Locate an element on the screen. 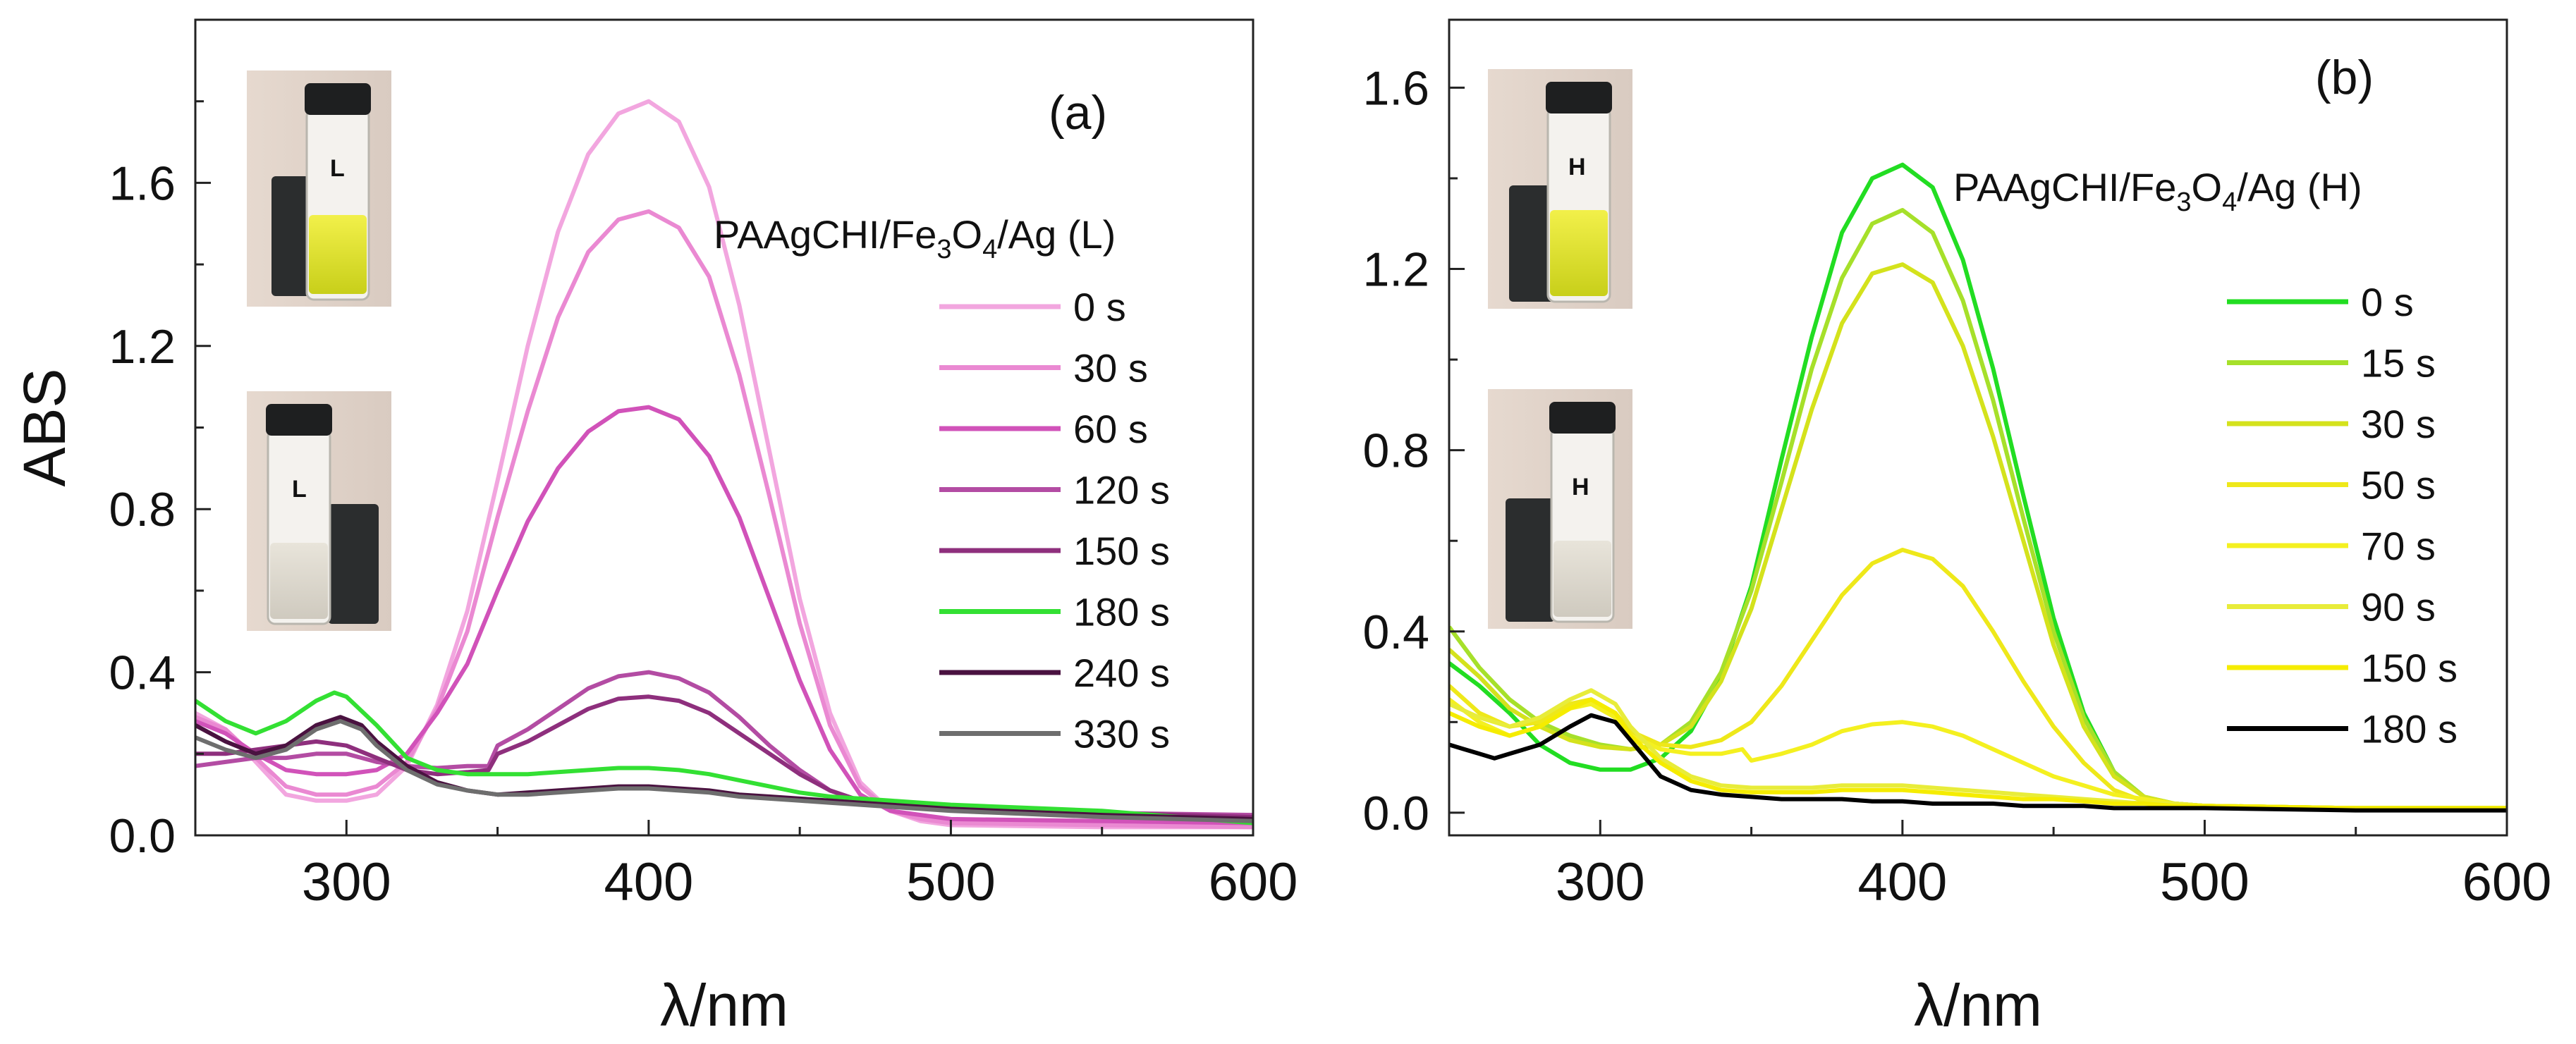 The width and height of the screenshot is (2576, 1044). panel-a-photo-before: L is located at coordinates (319, 188).